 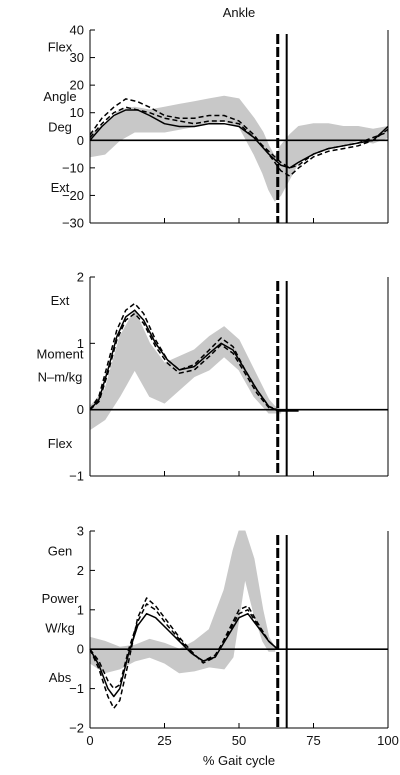 I want to click on y-tick-label: −30, so click(x=73, y=223).